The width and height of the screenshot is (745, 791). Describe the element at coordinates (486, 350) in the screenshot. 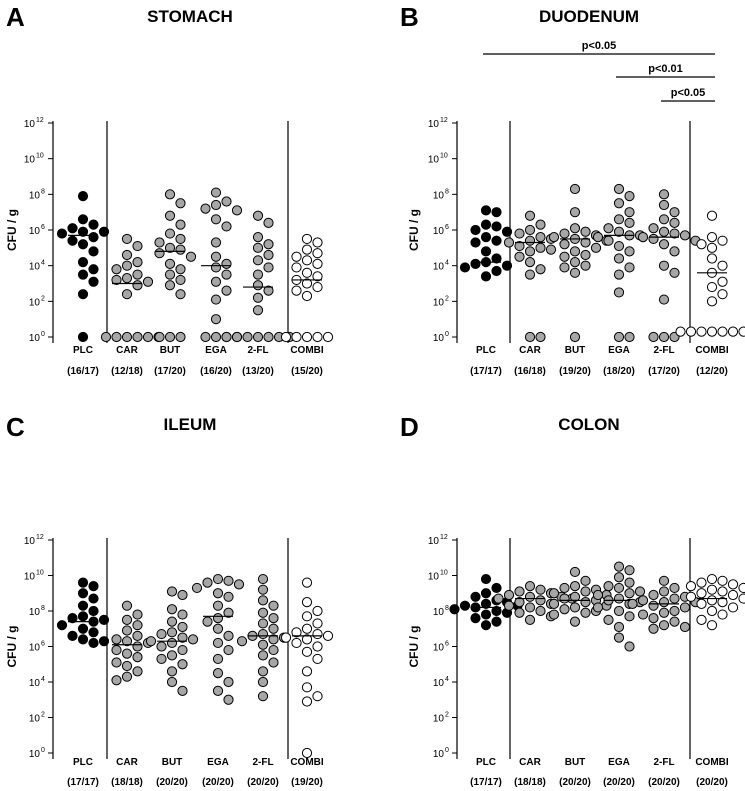

I see `panel-b-x-label: PLC` at that location.